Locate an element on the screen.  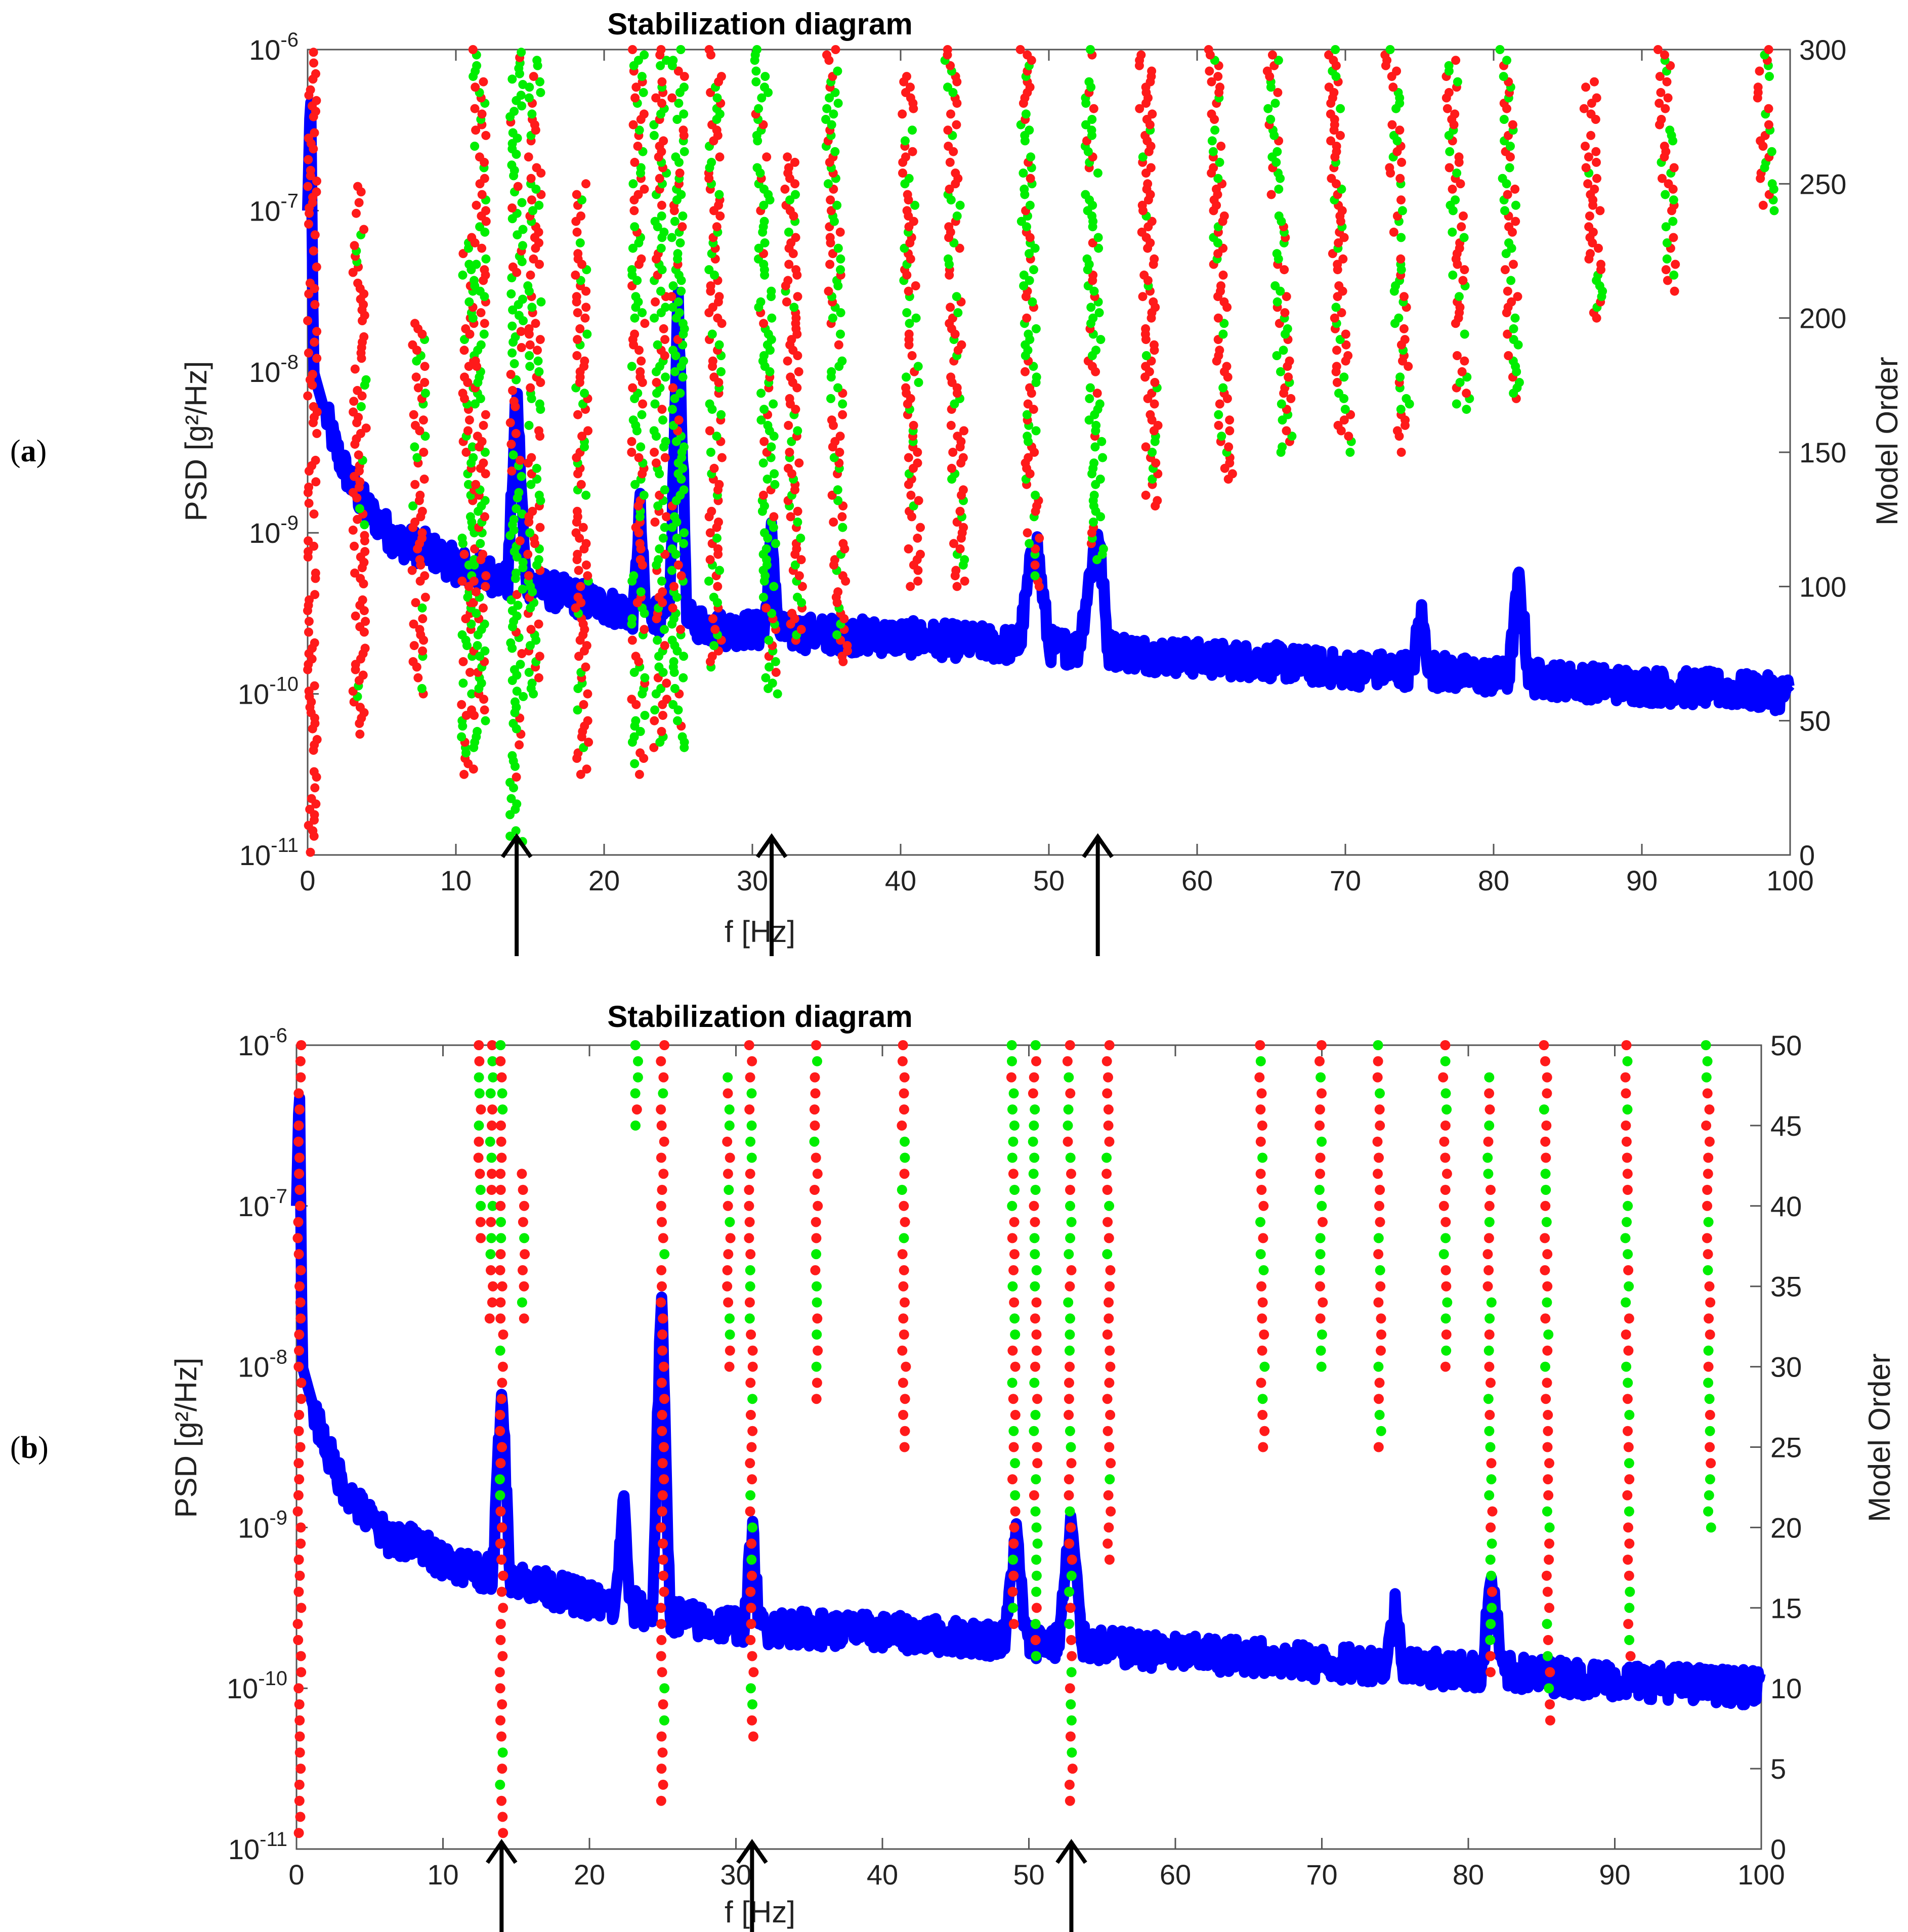
arrow-head is located at coordinates (1098, 845).